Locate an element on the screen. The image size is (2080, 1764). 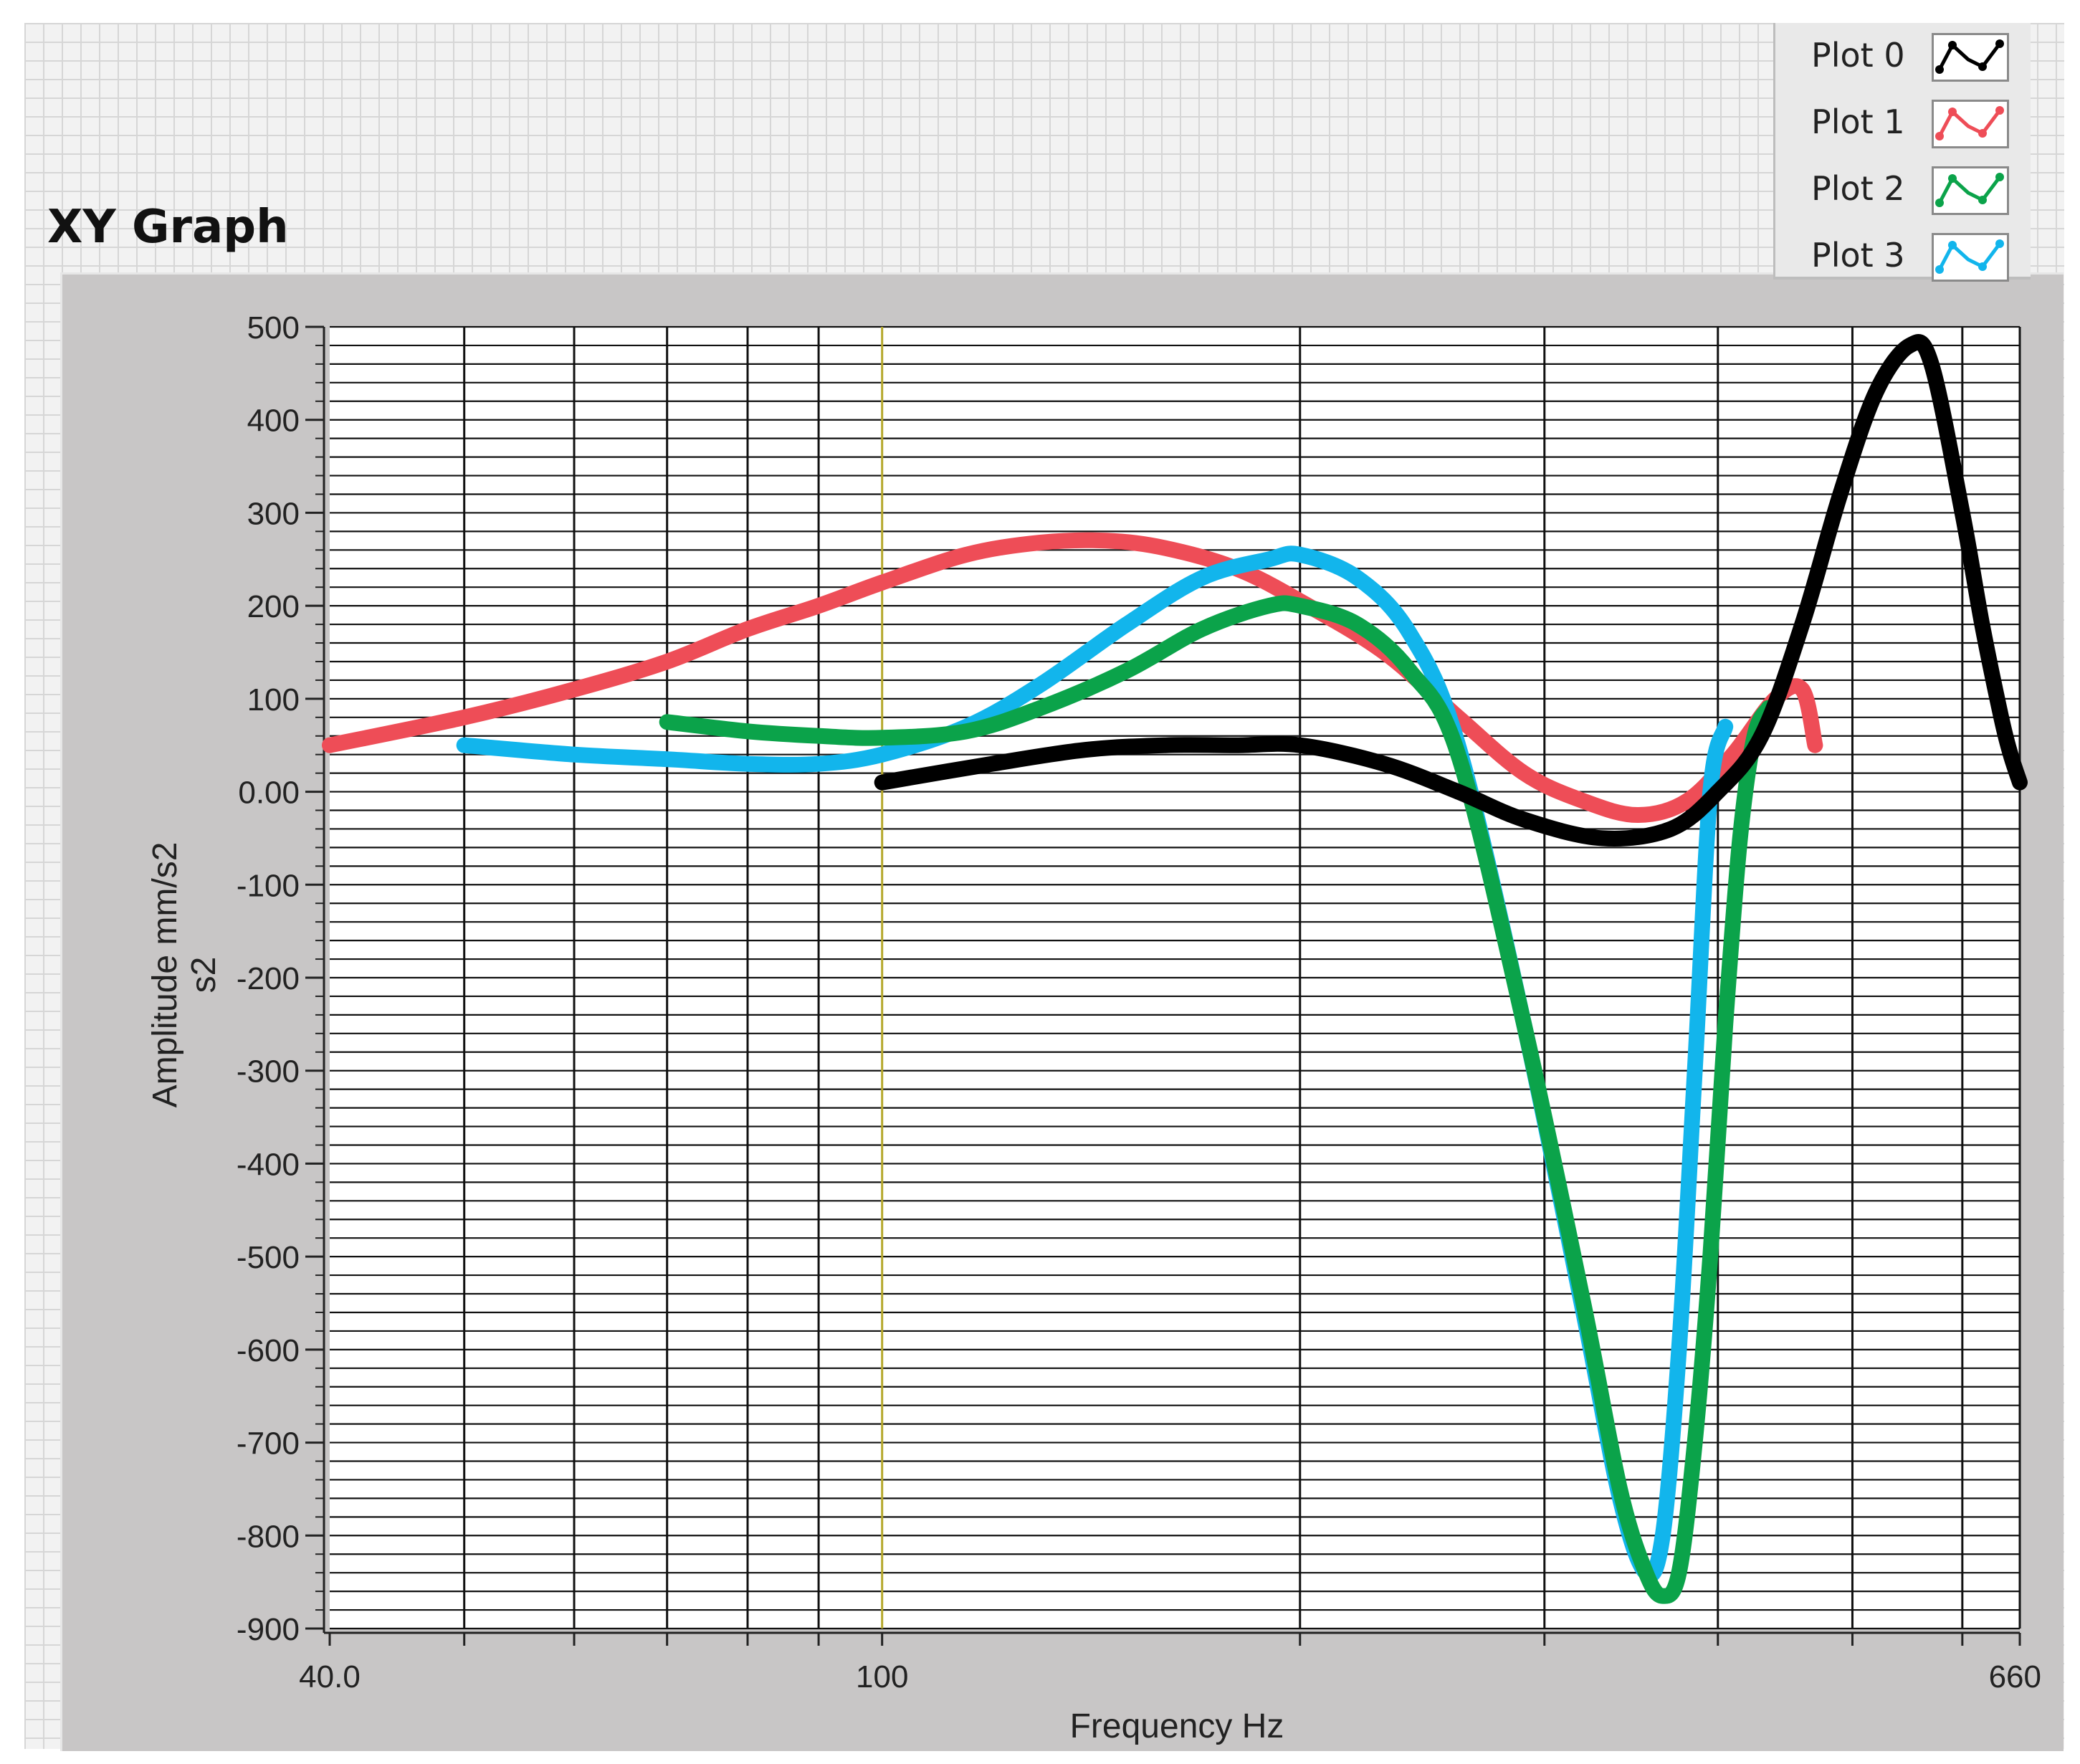
x-axis-title: Frequency Hz is located at coordinates (1177, 1726).